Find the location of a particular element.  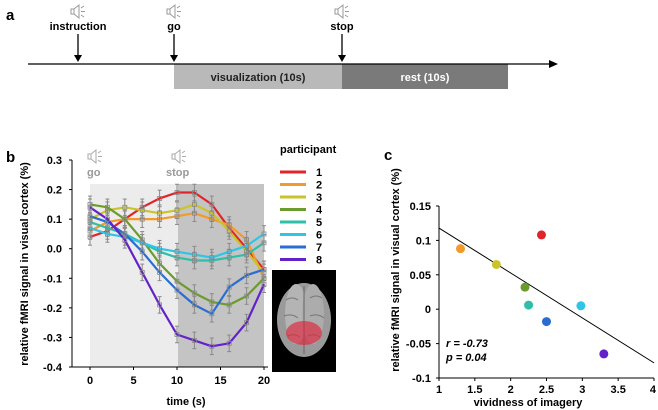

regression-line is located at coordinates (546, 295).